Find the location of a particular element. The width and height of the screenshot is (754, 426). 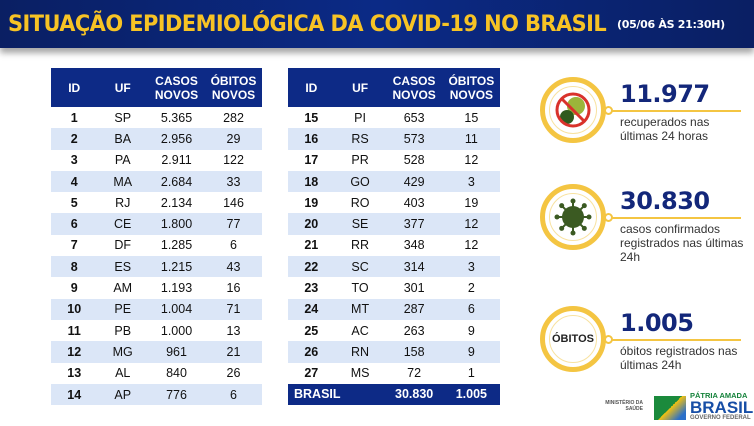

table-row: 21 RR 348 12 is located at coordinates (394, 245).